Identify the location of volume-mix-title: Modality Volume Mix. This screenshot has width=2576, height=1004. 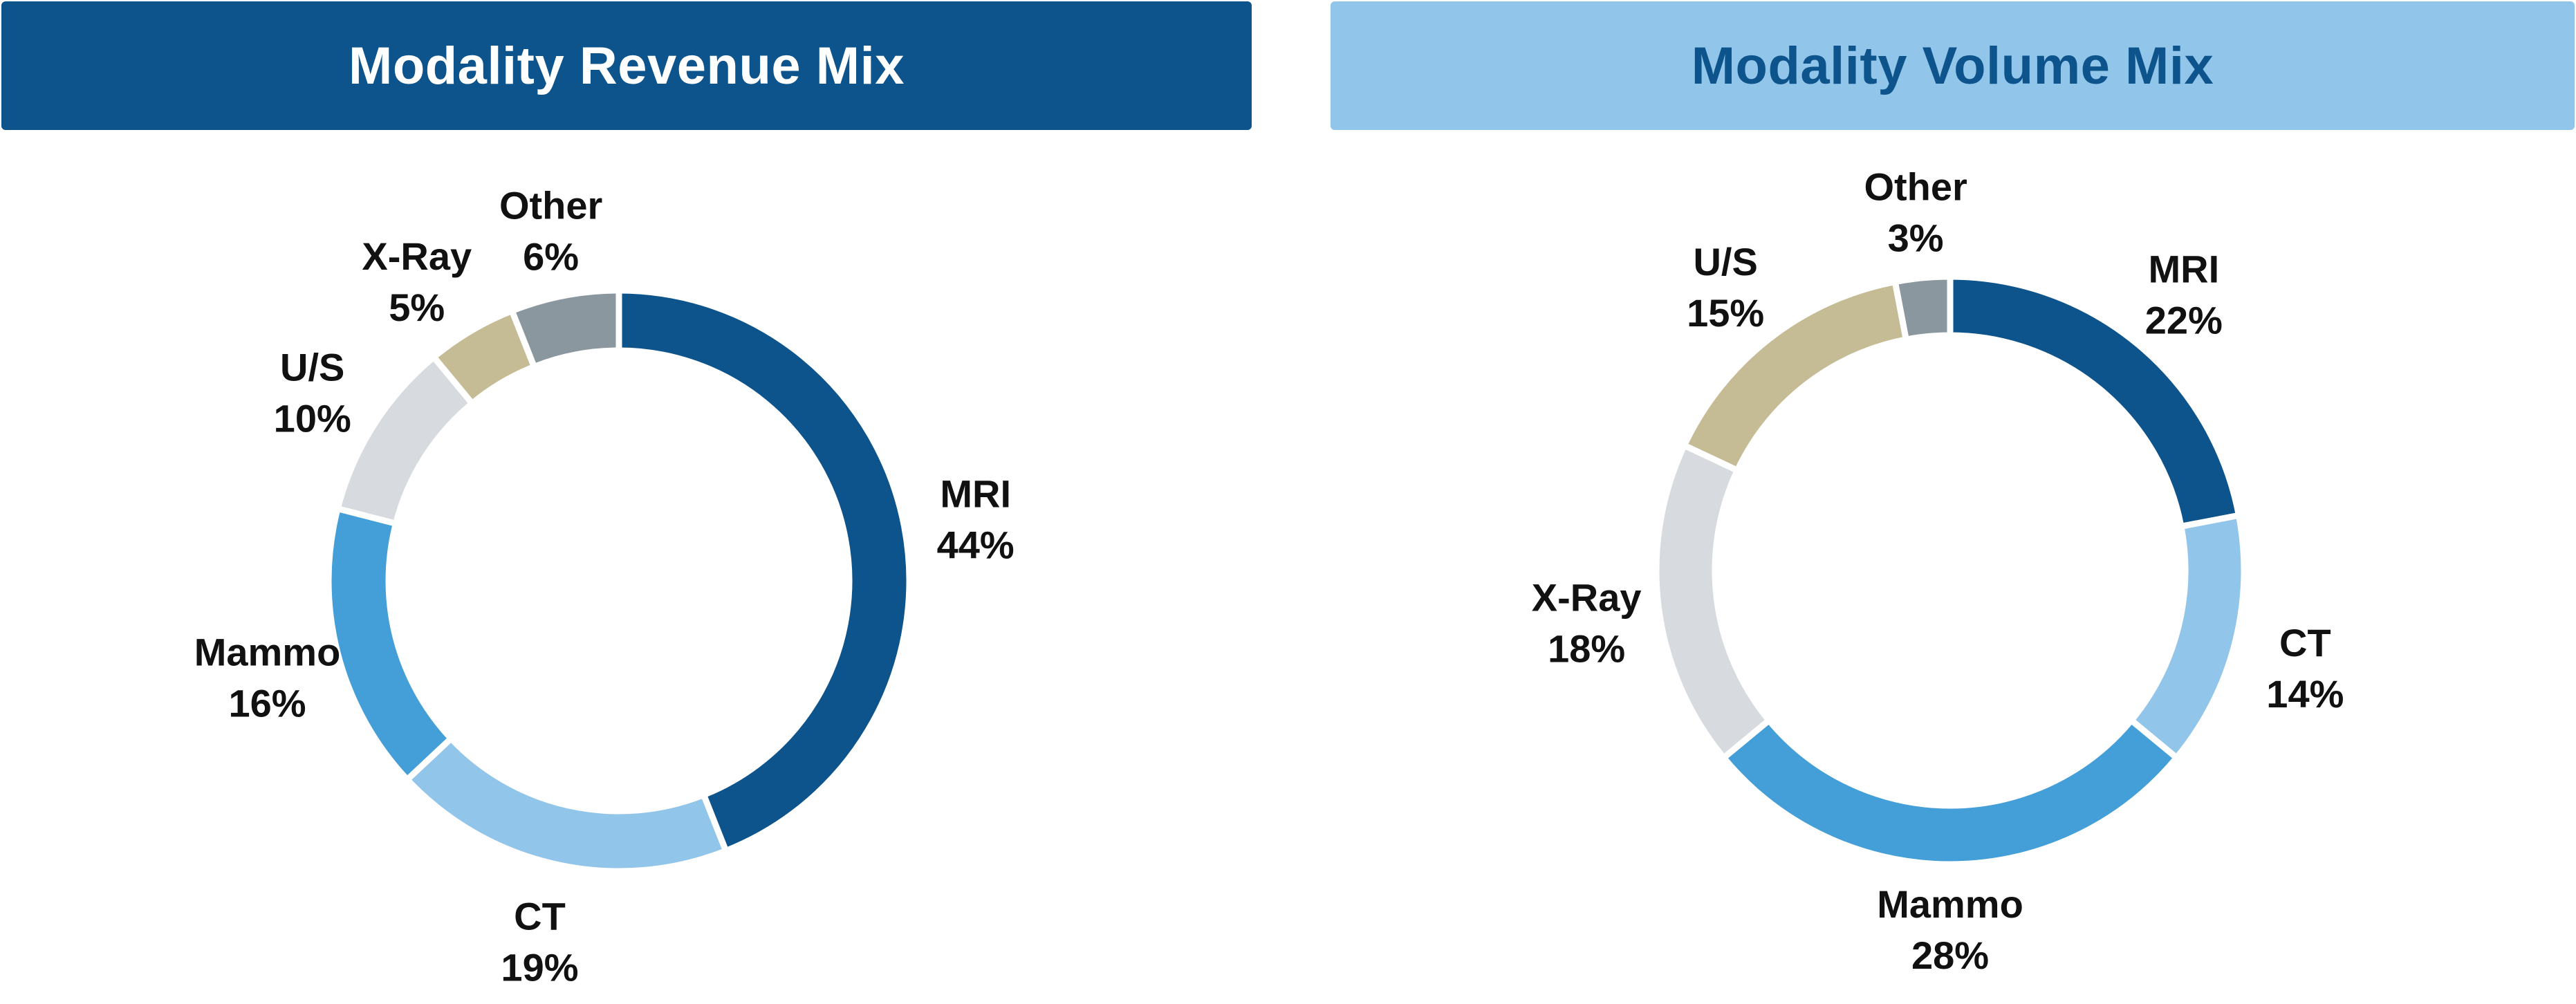
(1952, 65).